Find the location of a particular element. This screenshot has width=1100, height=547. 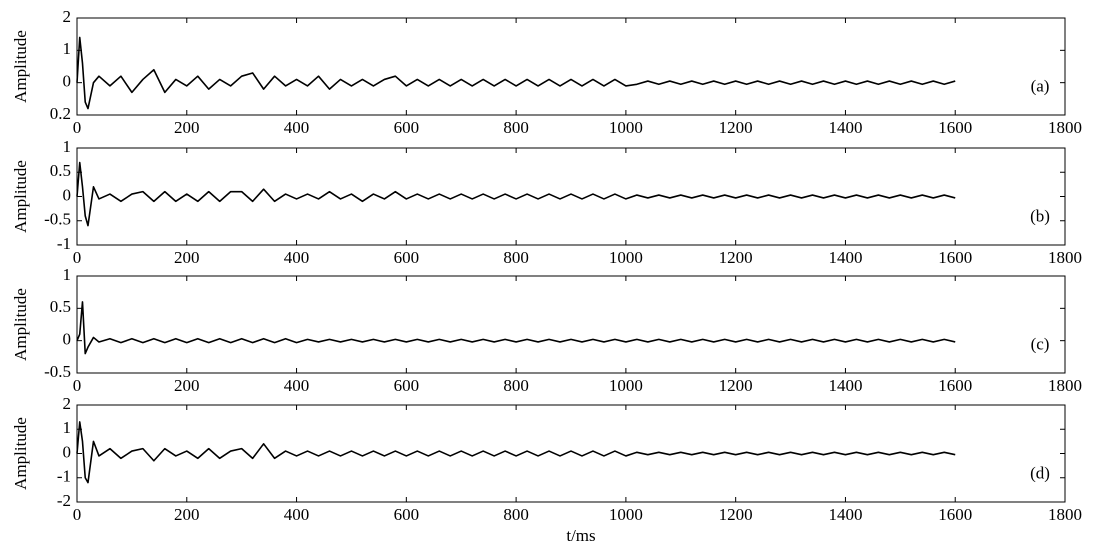

panel-label: (a) is located at coordinates (1040, 86).